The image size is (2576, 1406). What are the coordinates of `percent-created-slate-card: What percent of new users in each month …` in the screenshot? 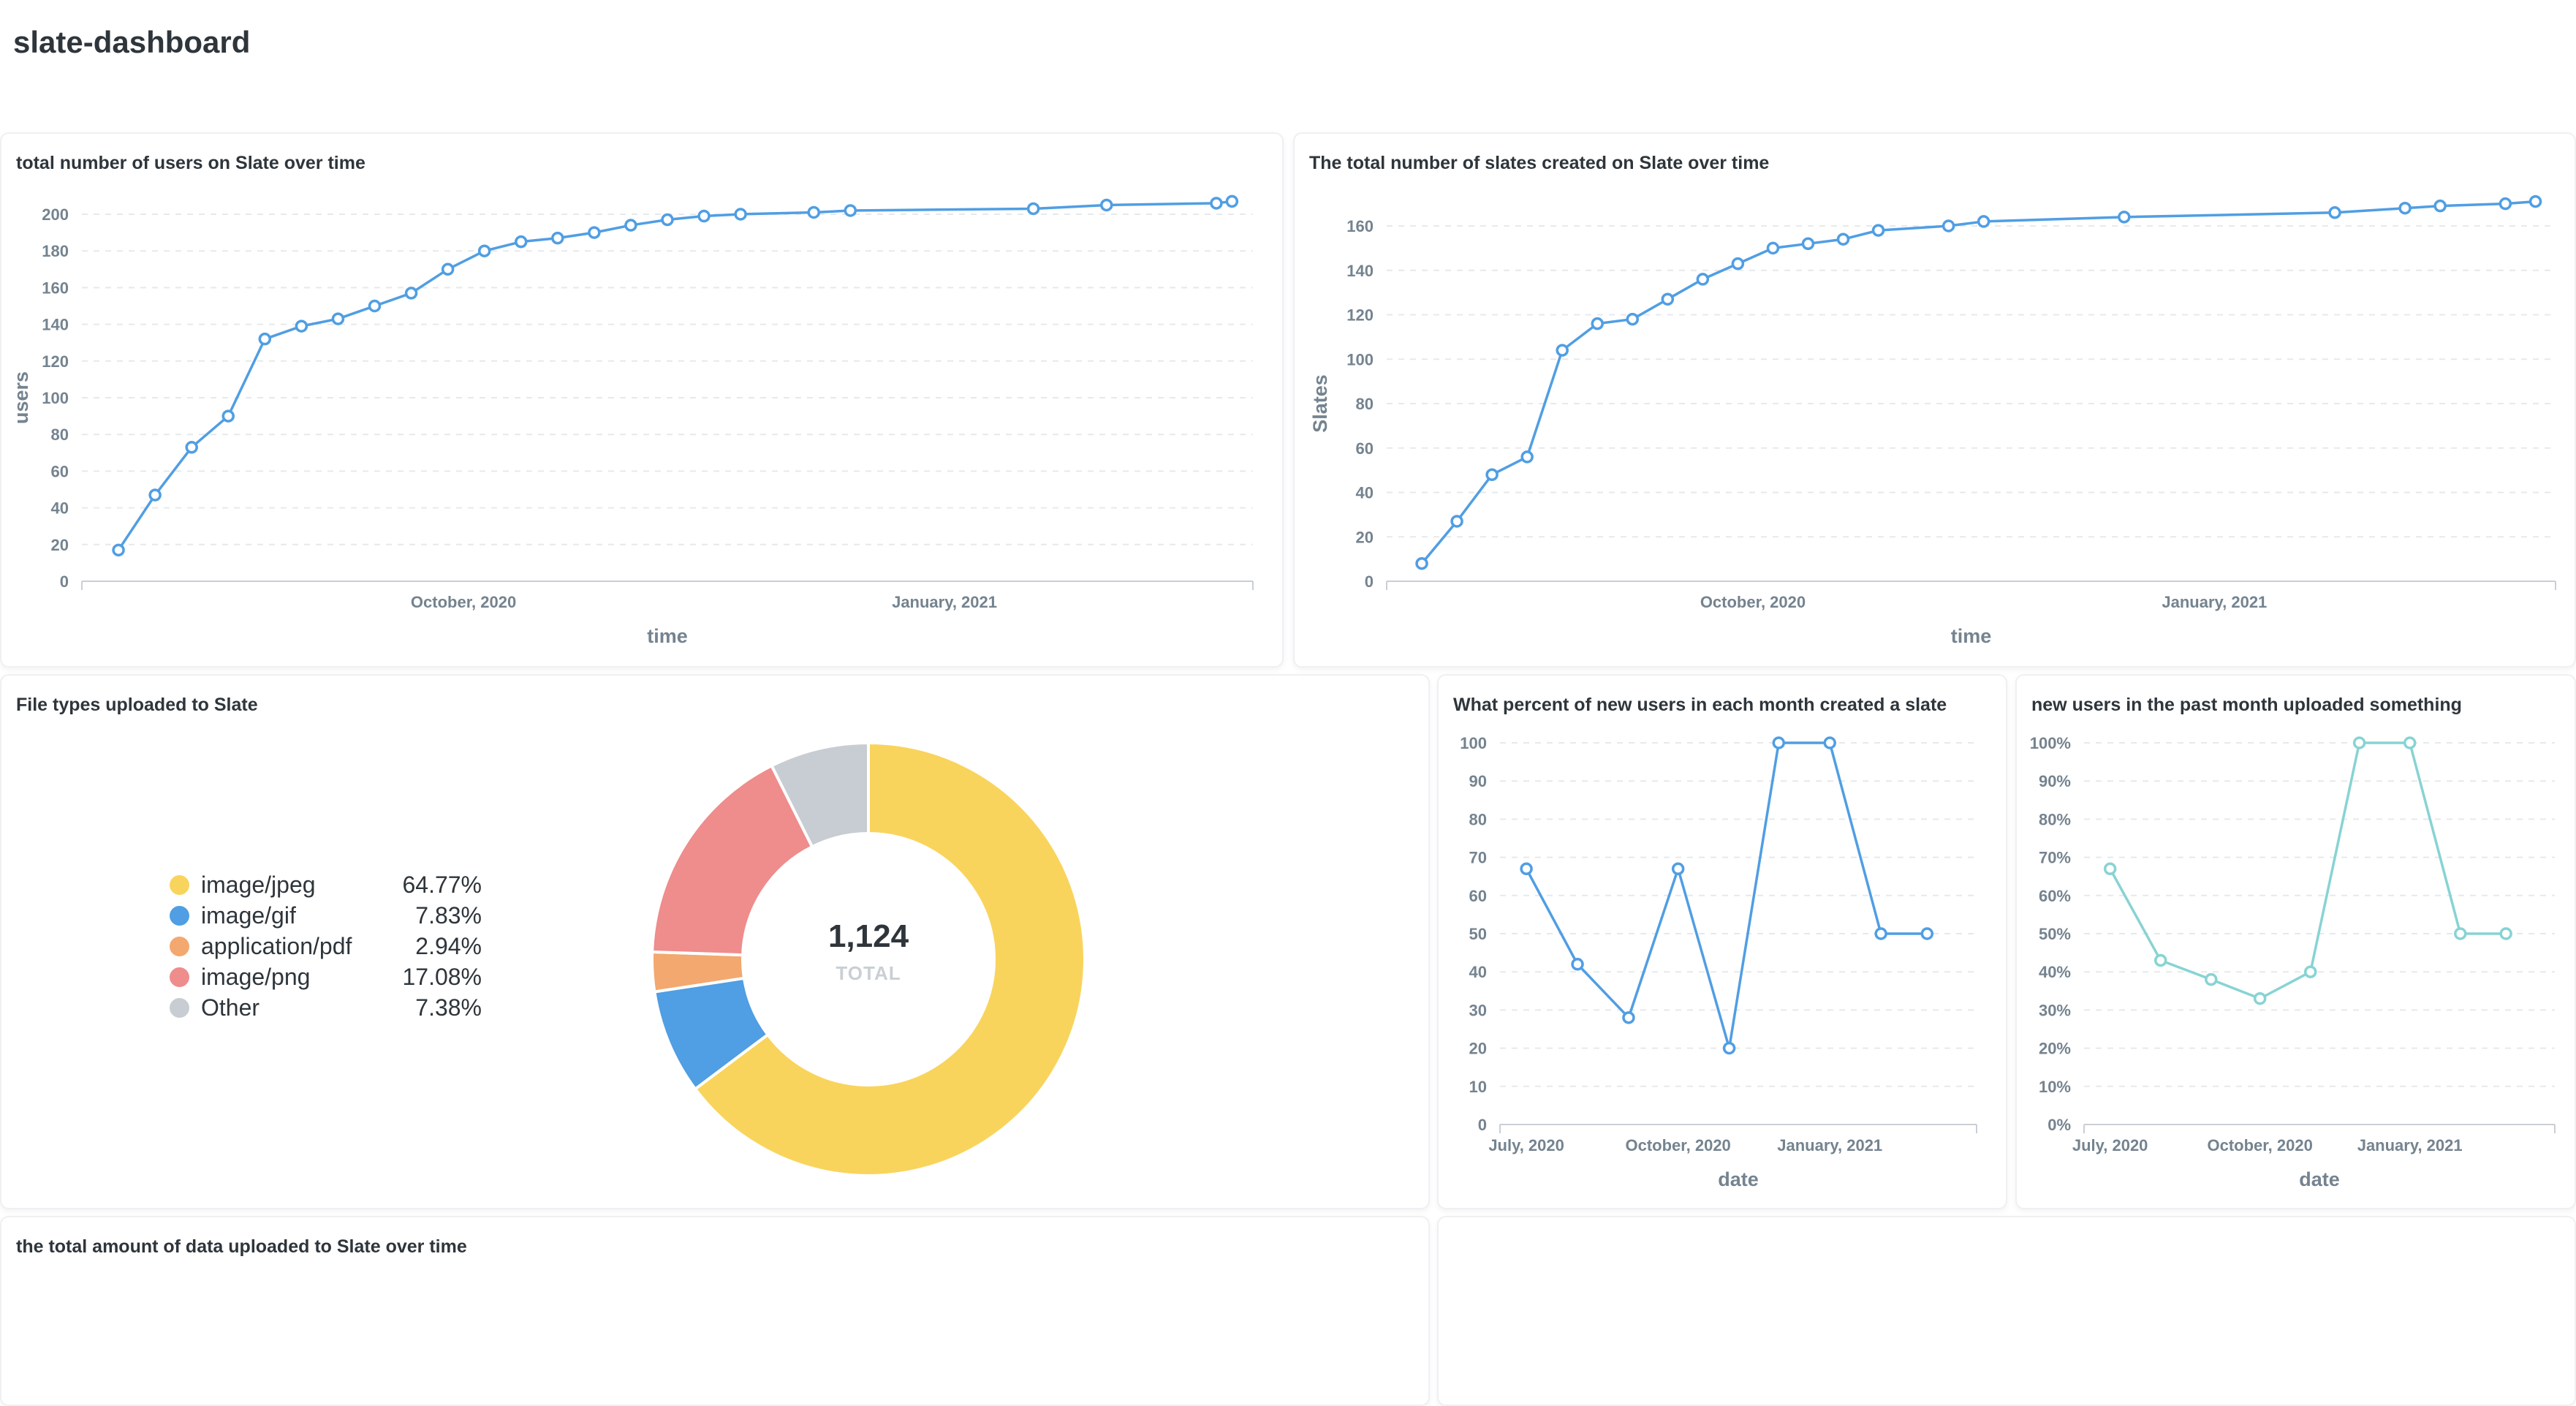 It's located at (1722, 941).